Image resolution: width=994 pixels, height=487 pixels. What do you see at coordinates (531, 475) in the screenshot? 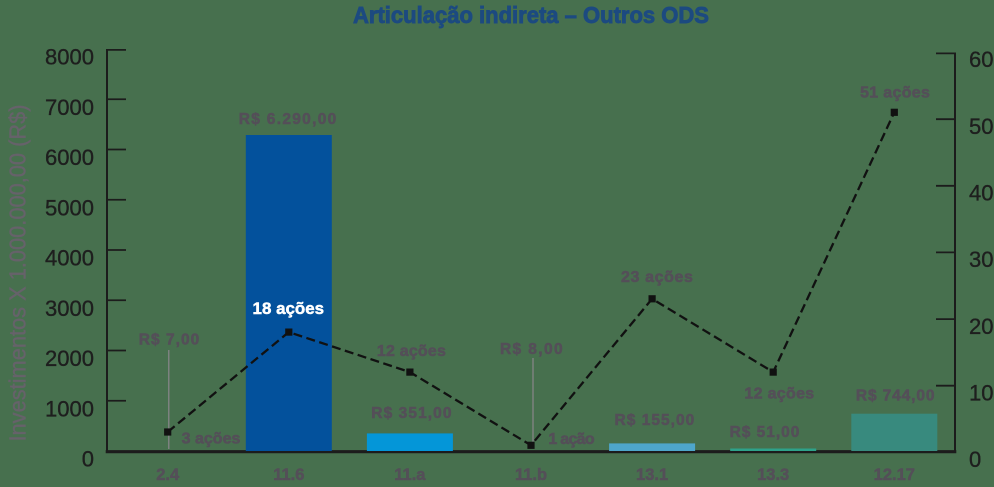
I see `svg-text: 11.b` at bounding box center [531, 475].